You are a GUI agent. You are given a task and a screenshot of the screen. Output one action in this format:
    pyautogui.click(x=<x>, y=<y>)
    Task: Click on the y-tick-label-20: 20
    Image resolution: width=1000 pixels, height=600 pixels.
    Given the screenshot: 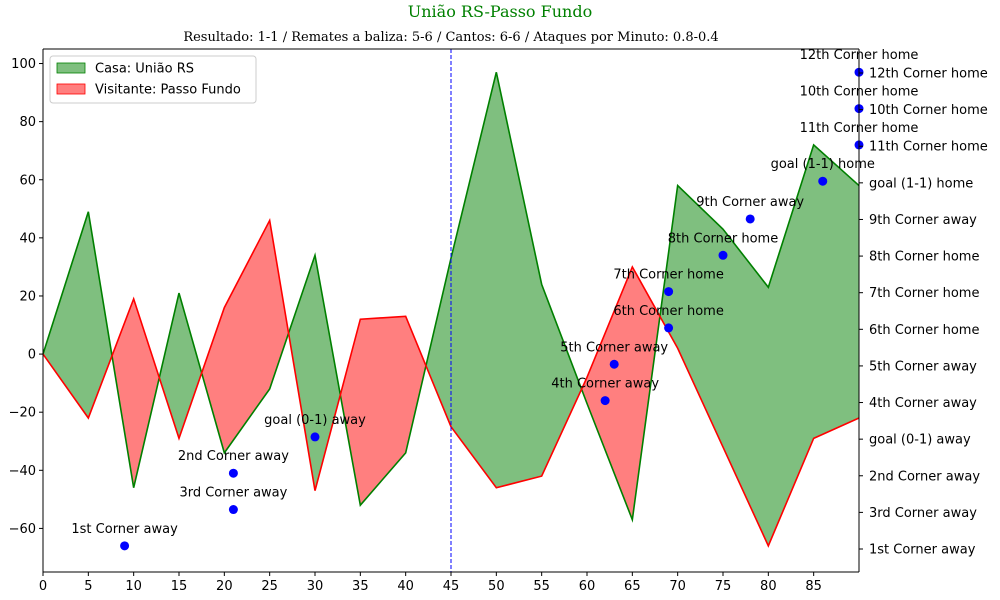 What is the action you would take?
    pyautogui.click(x=27, y=296)
    